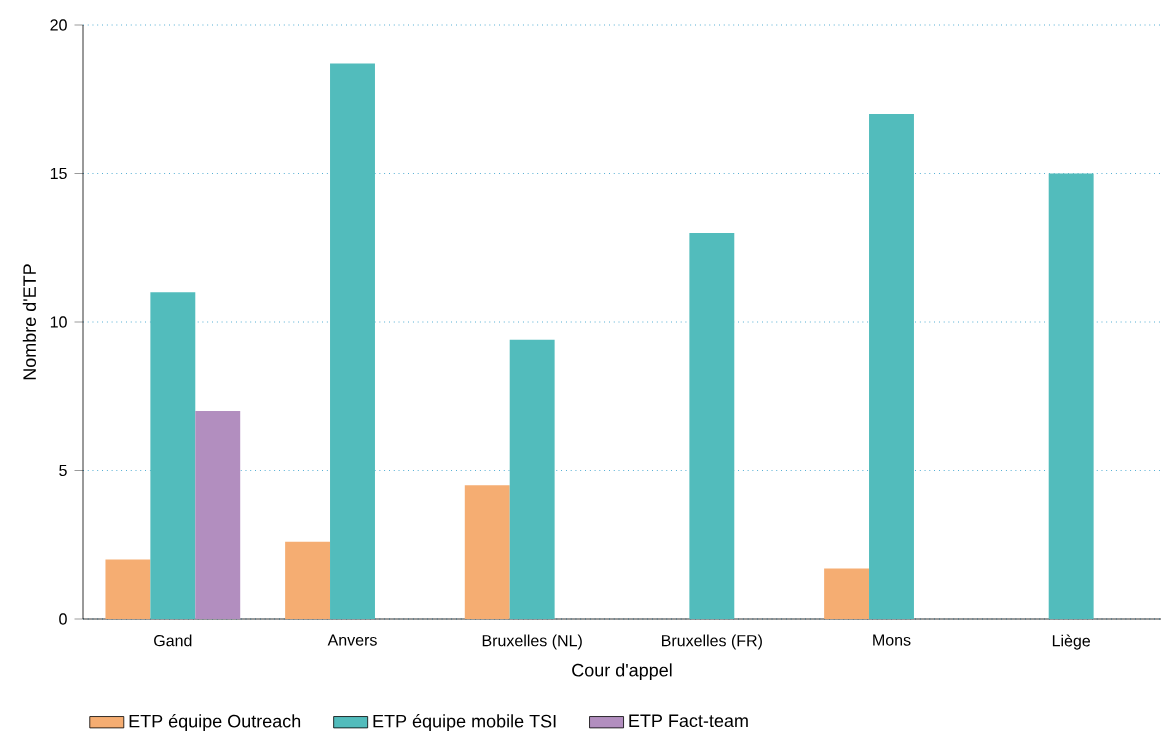 The height and width of the screenshot is (742, 1161). I want to click on x-tick-label: Liège, so click(1071, 642).